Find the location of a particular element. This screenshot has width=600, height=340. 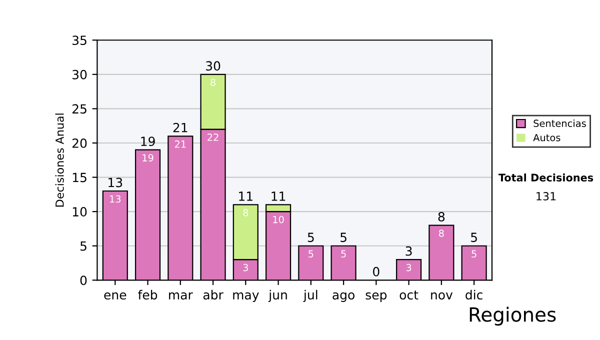

x-tick-label: ago is located at coordinates (343, 297).